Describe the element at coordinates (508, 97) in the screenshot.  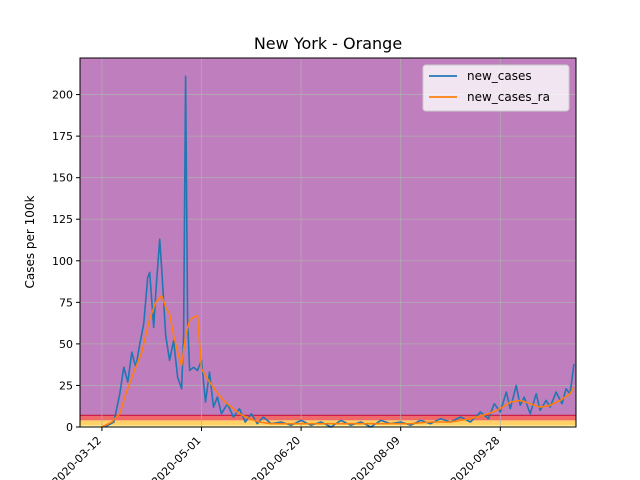
I see `legend-label: new_cases_ra` at that location.